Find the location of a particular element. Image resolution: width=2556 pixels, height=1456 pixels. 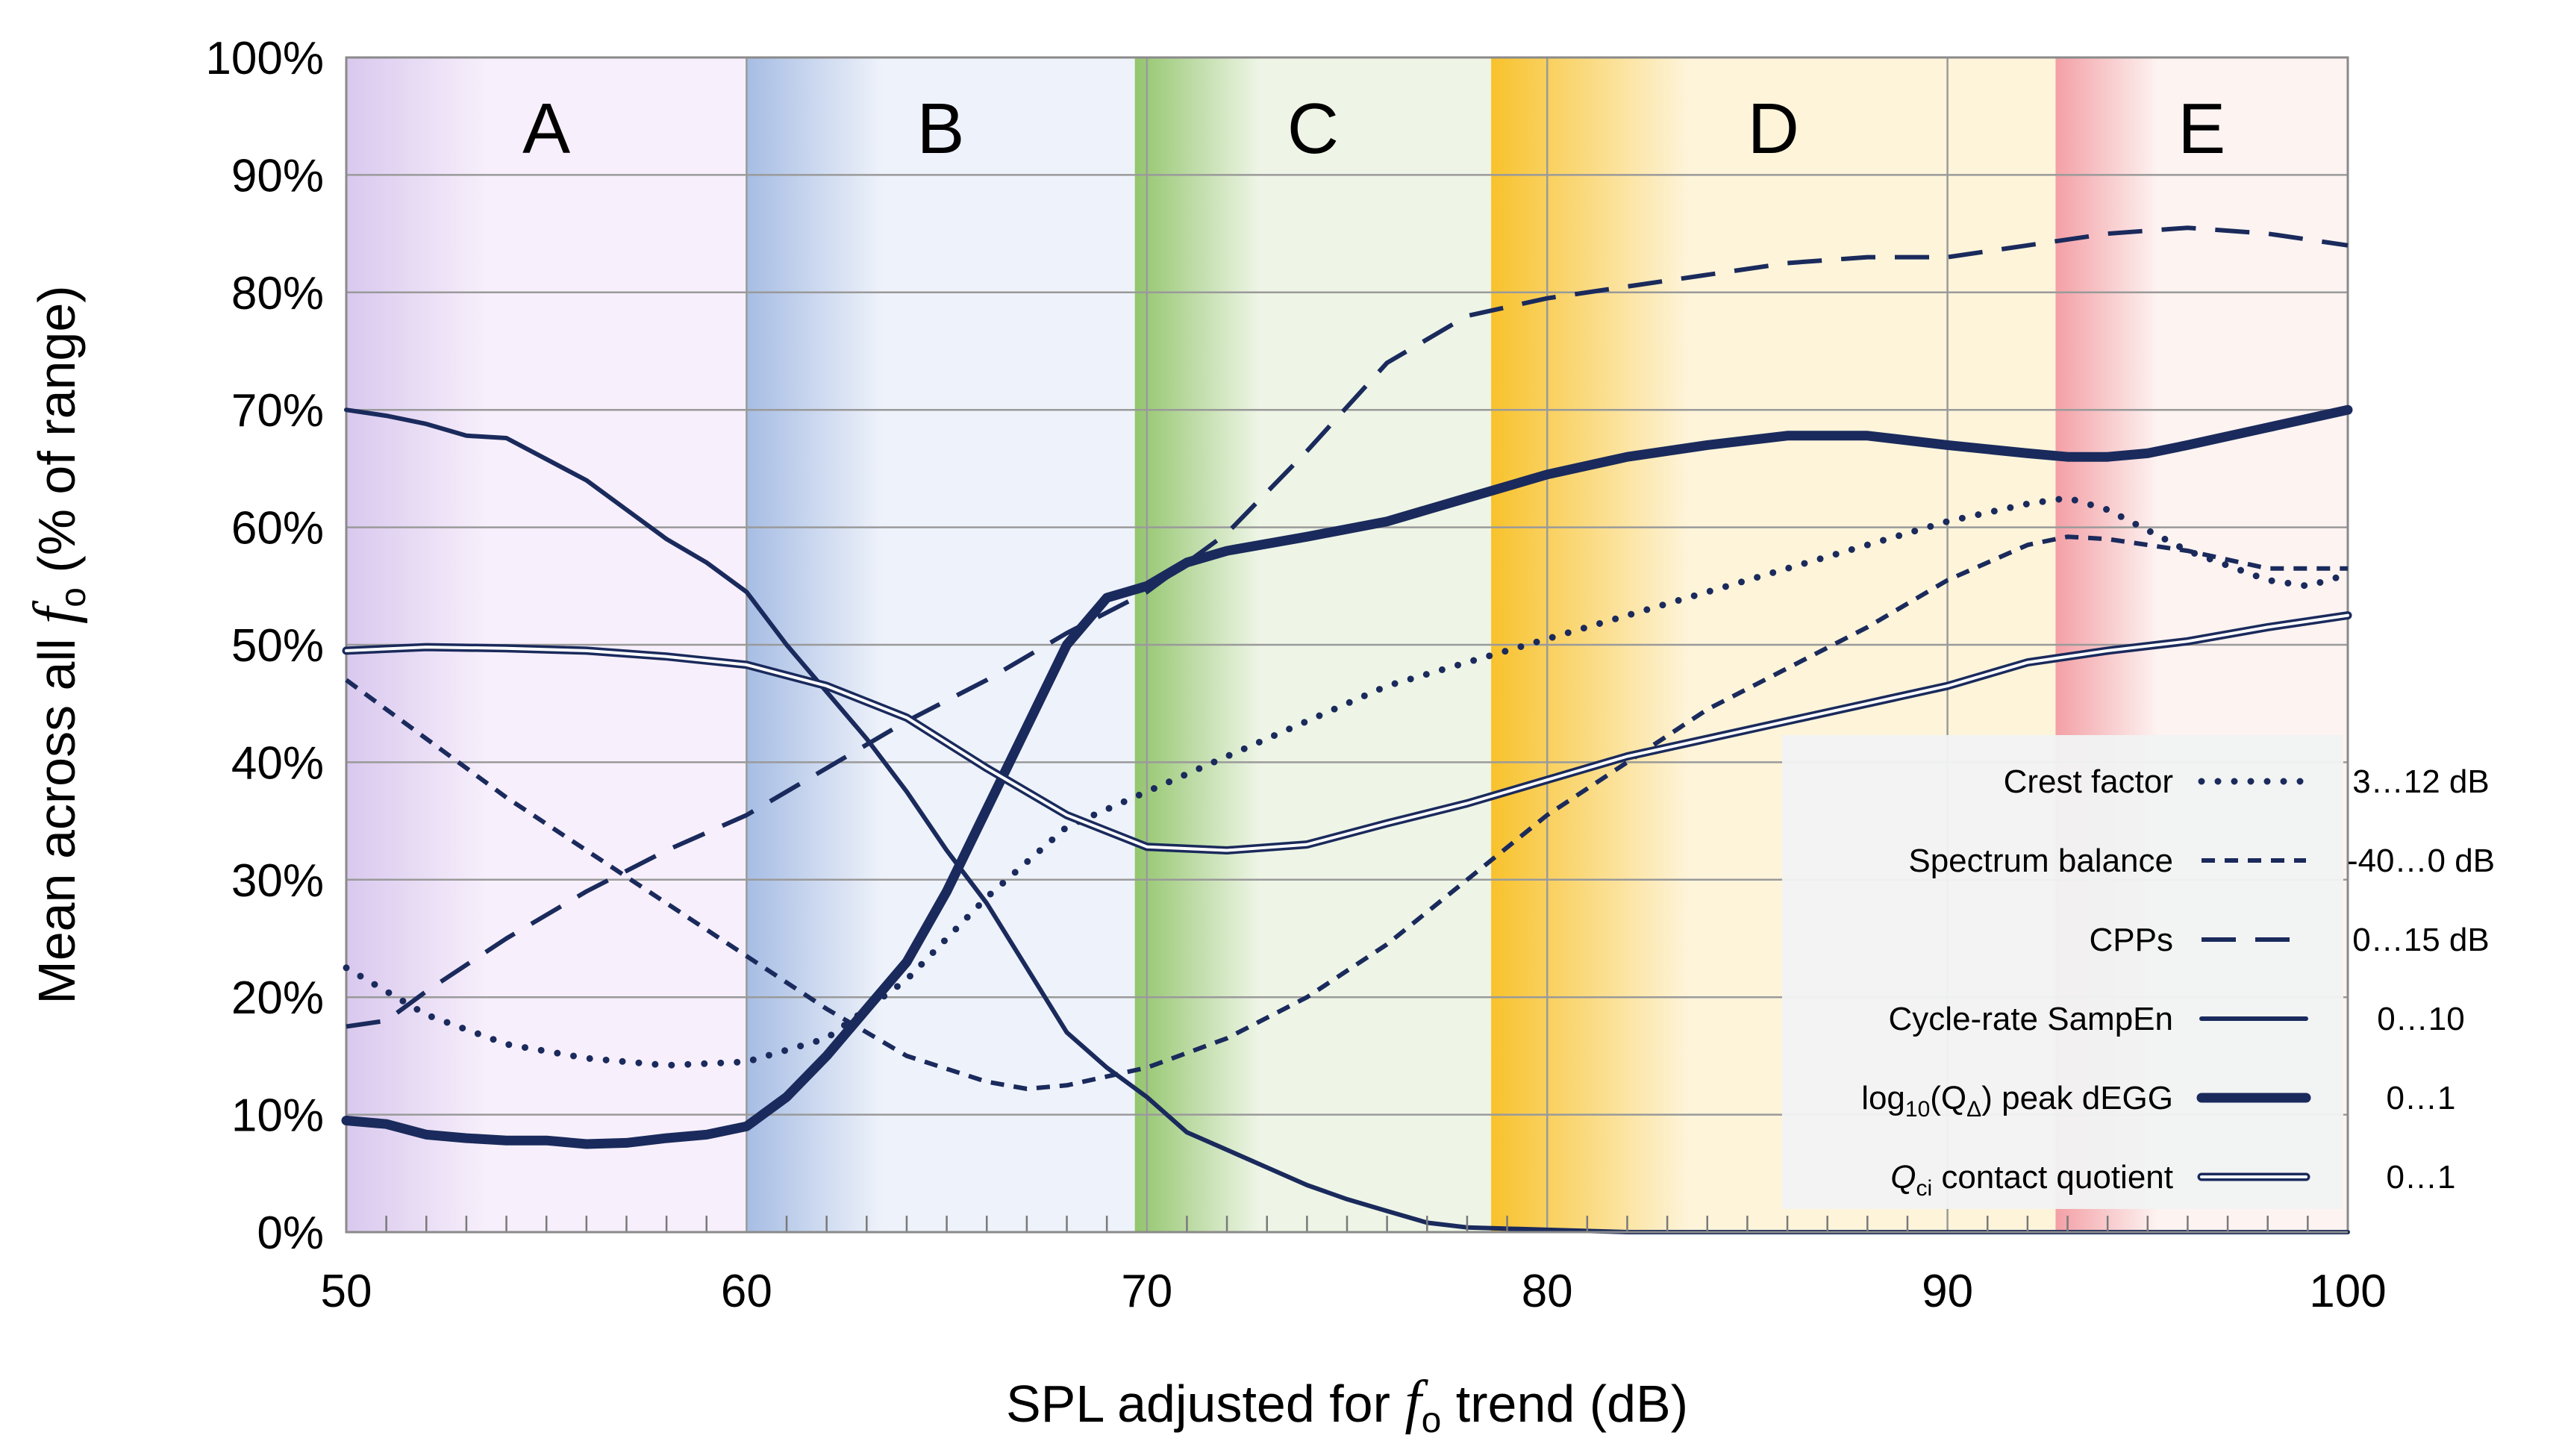

legend-range: 3…12 dB is located at coordinates (2420, 781).